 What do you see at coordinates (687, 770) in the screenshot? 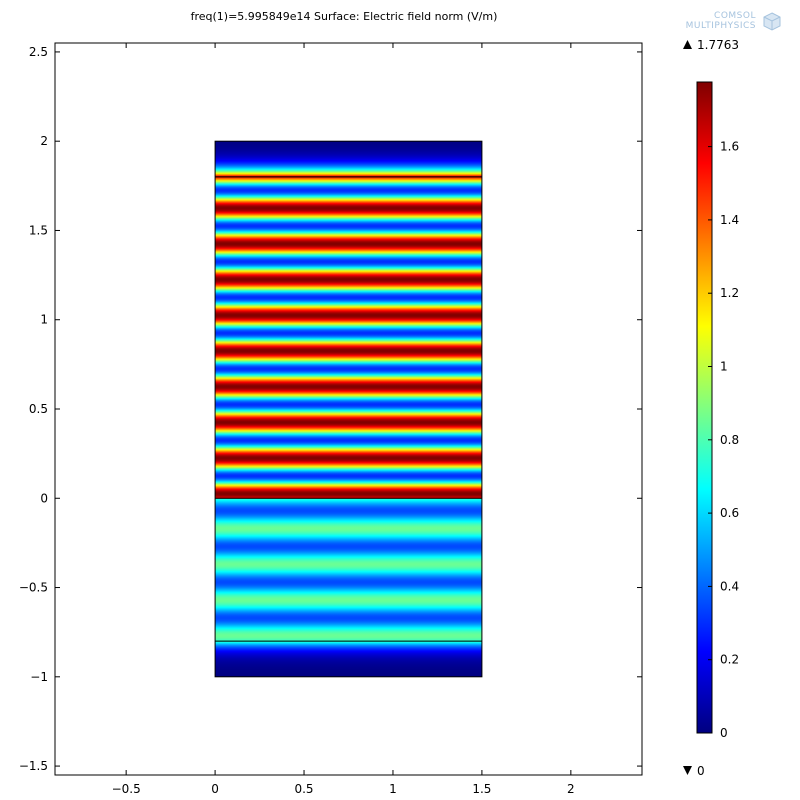
I see `min-triangle-icon` at bounding box center [687, 770].